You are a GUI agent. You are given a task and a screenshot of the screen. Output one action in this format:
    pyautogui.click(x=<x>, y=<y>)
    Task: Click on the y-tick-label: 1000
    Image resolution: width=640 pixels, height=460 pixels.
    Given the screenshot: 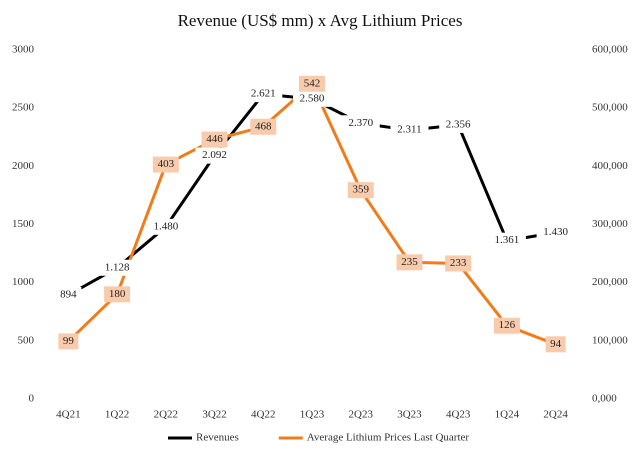 What is the action you would take?
    pyautogui.click(x=23, y=282)
    